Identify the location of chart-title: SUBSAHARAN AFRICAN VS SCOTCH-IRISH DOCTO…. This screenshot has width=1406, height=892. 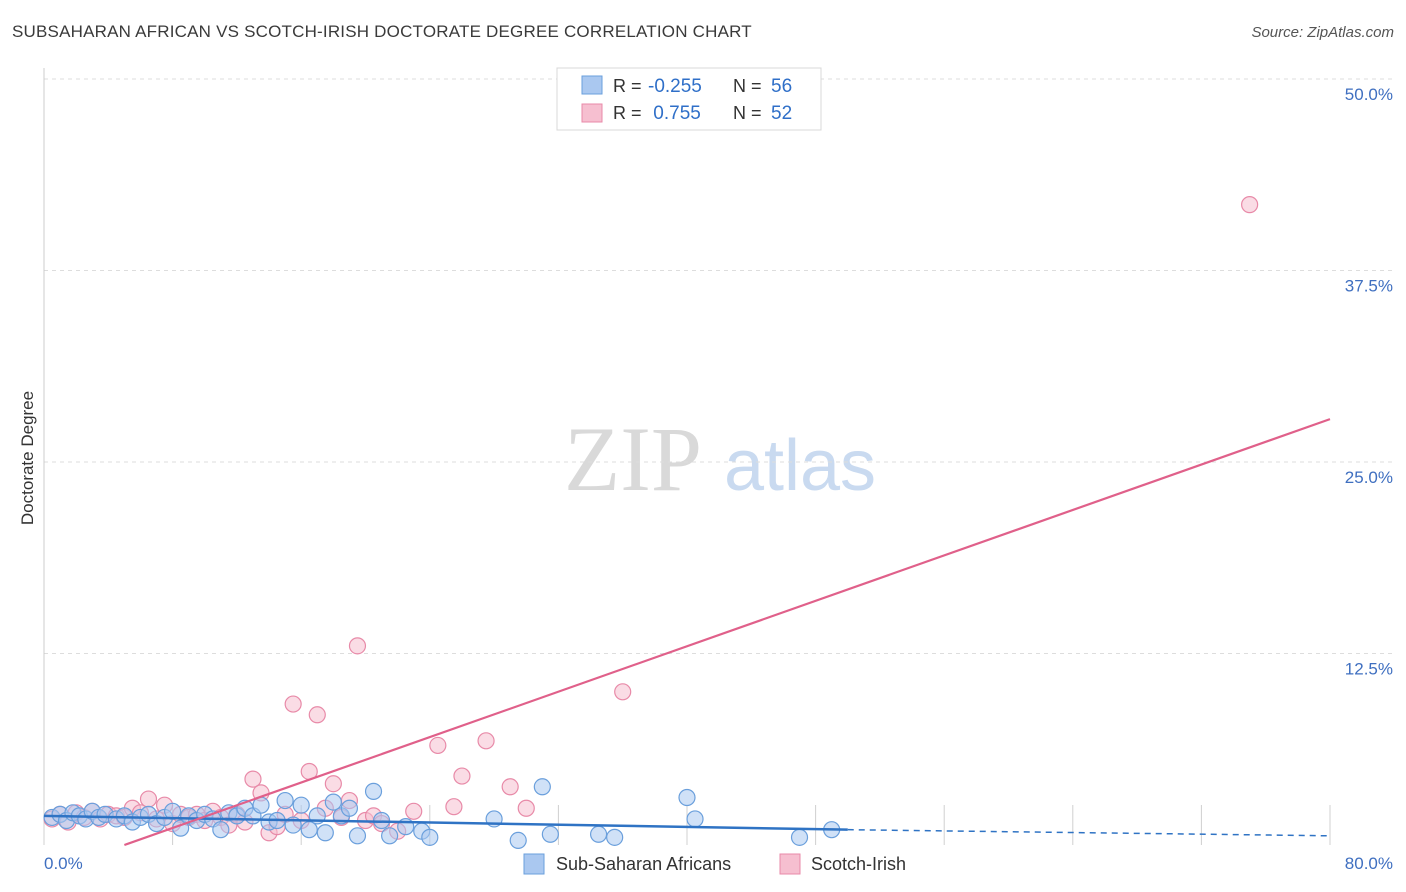
(382, 31).